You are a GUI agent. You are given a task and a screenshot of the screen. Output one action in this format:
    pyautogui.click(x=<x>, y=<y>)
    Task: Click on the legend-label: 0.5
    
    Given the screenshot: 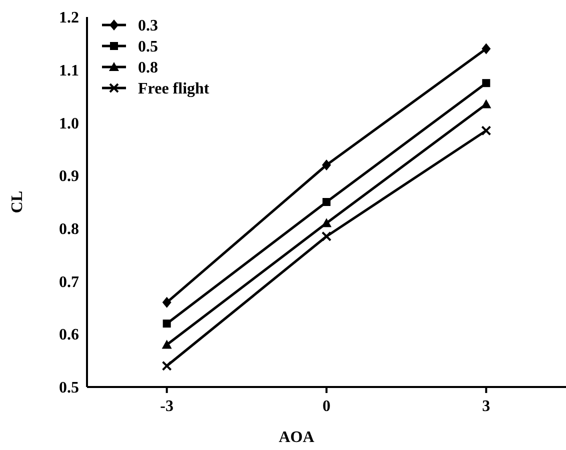 What is the action you would take?
    pyautogui.click(x=148, y=47)
    